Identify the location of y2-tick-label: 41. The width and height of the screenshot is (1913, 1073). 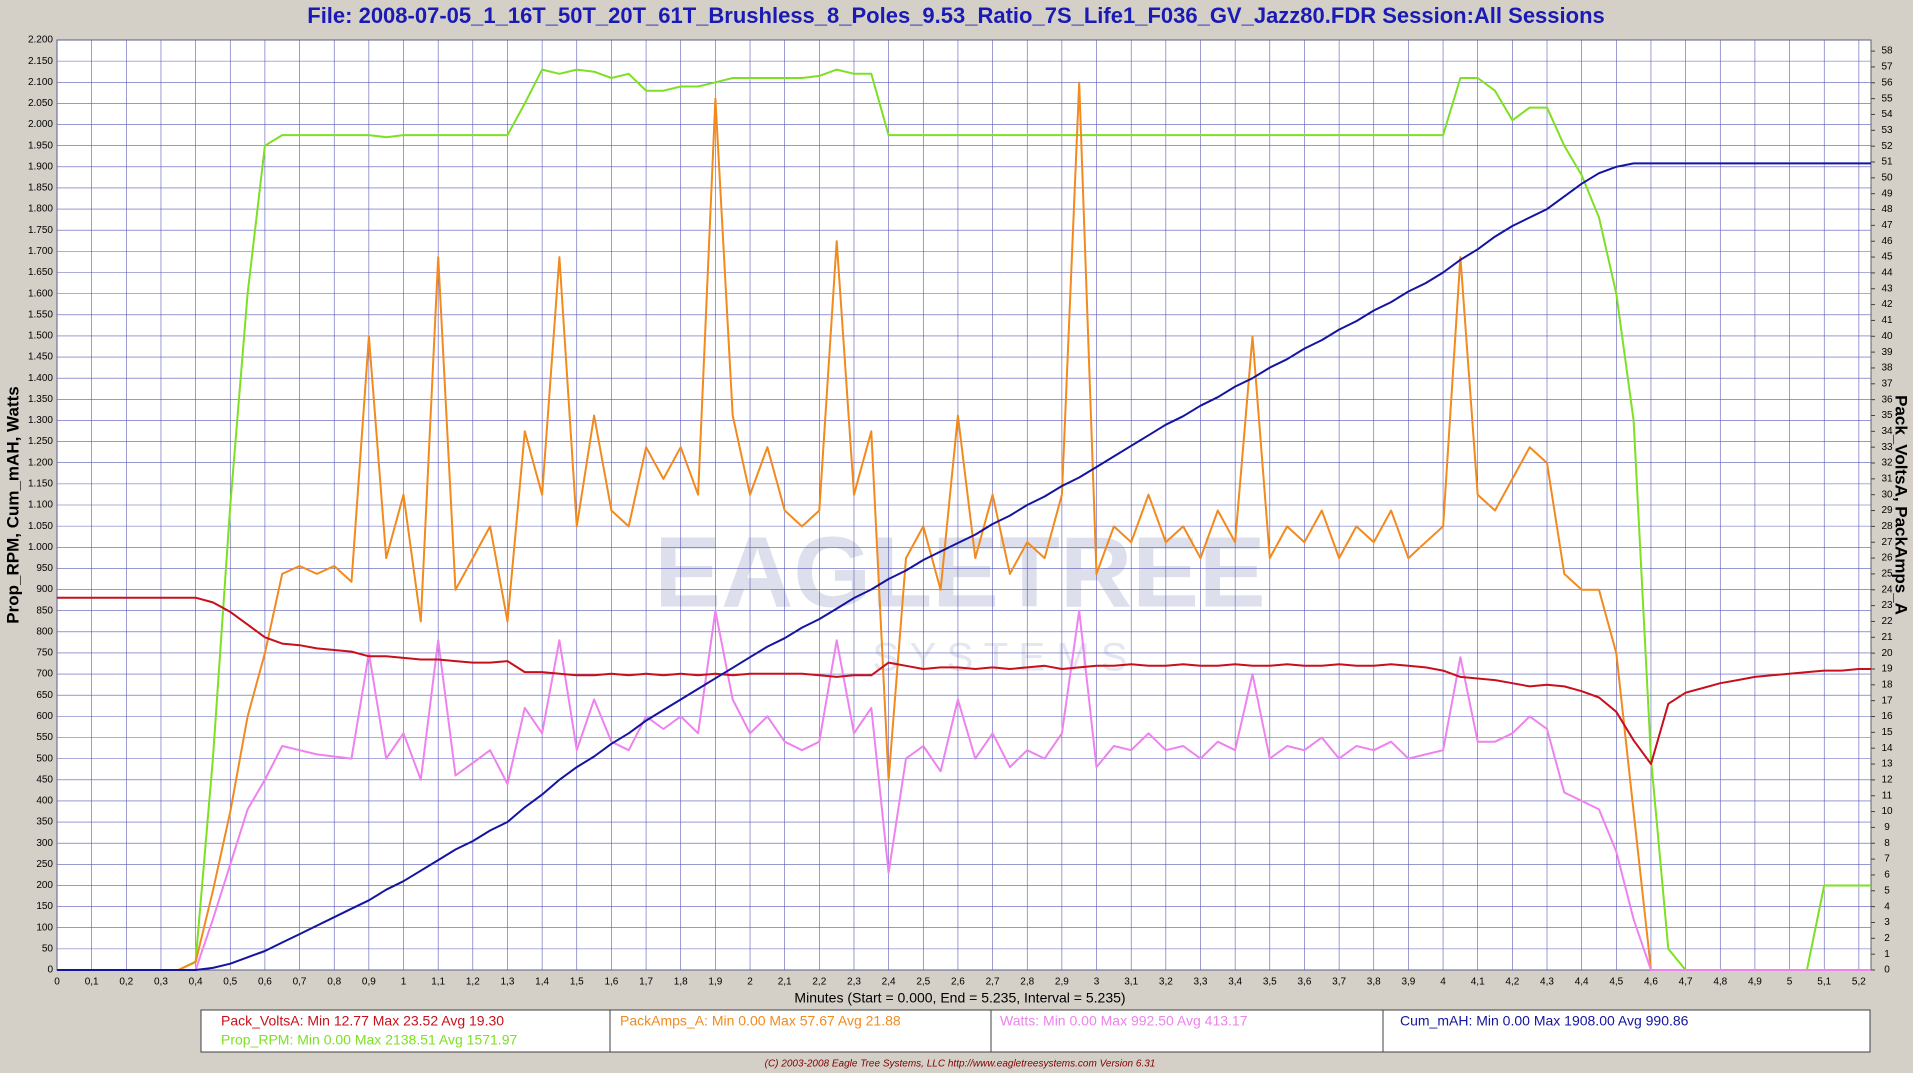
(1887, 320).